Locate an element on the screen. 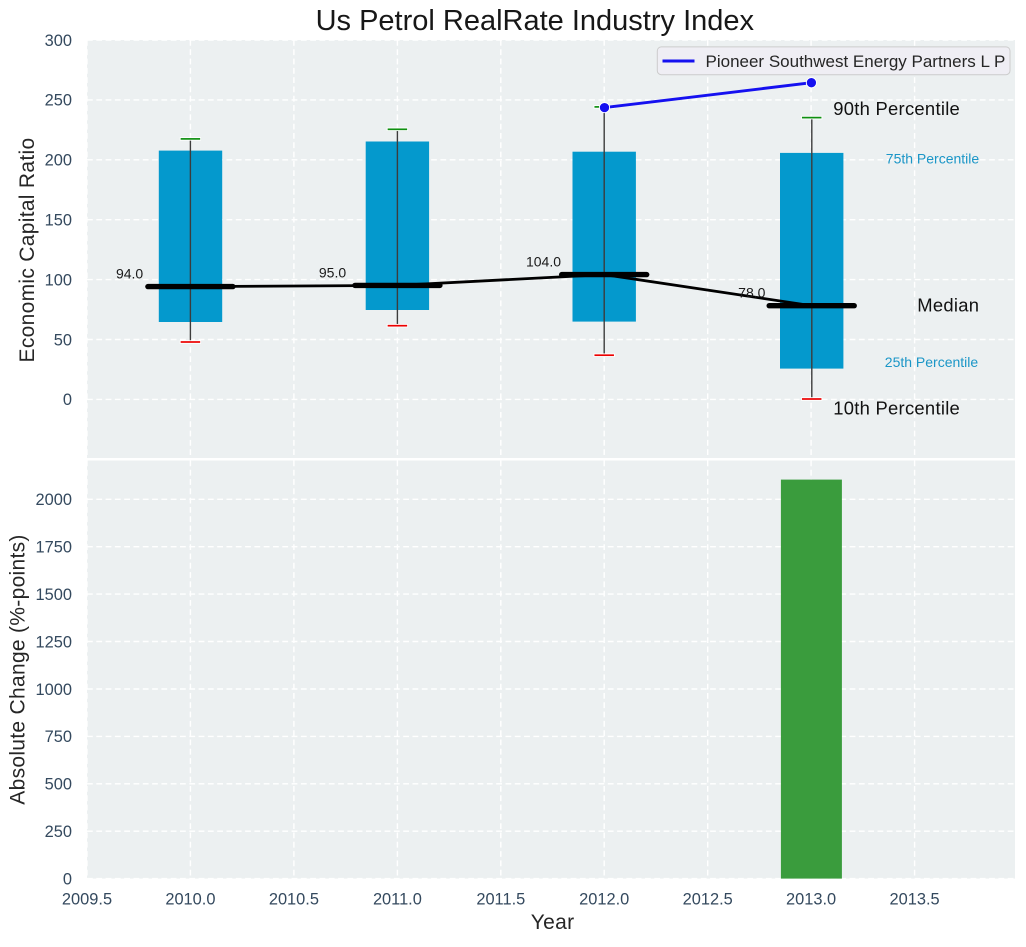 The height and width of the screenshot is (947, 1026). svg-text: Median is located at coordinates (948, 305).